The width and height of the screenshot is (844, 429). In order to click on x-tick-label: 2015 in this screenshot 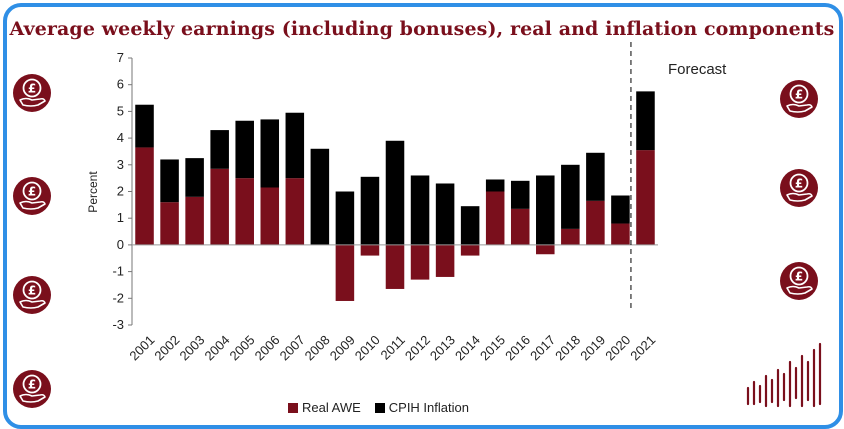, I will do `click(492, 347)`.